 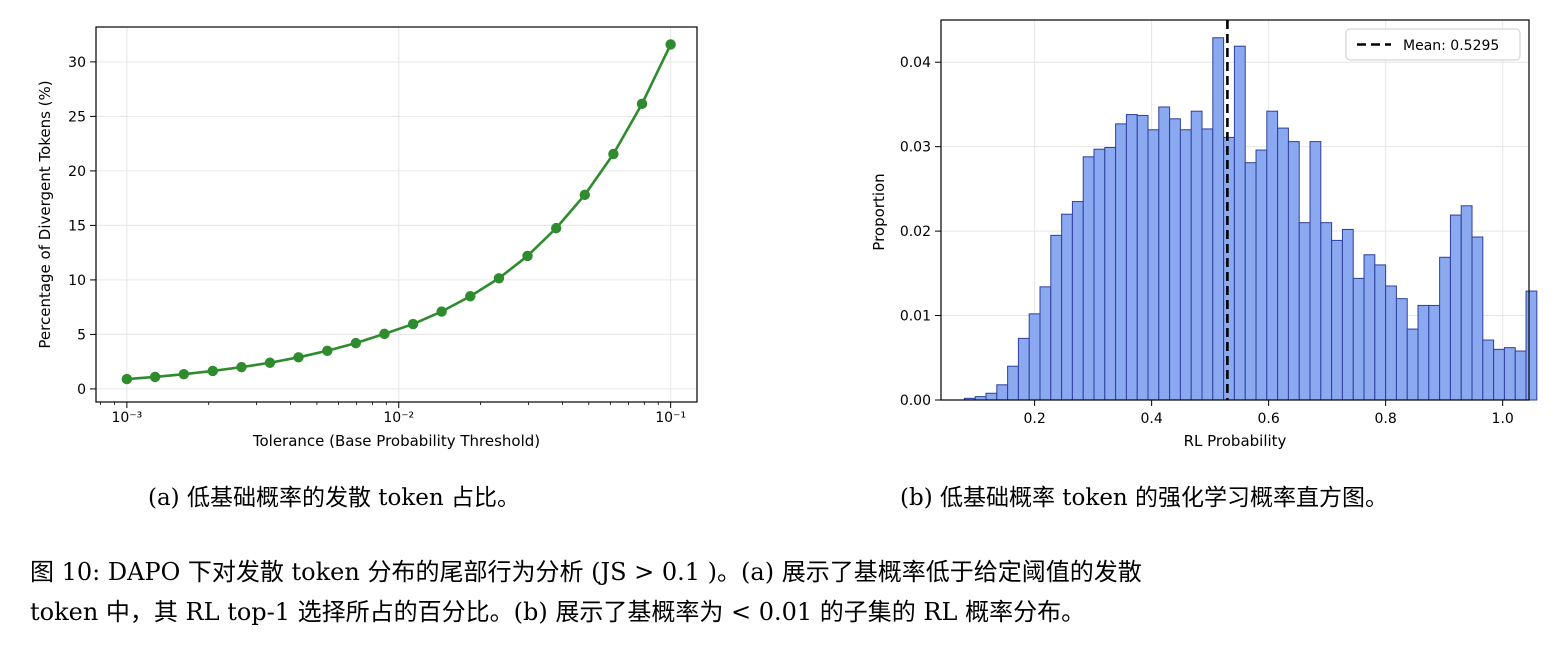 What do you see at coordinates (1034, 419) in the screenshot?
I see `x-tick-label: 0.2` at bounding box center [1034, 419].